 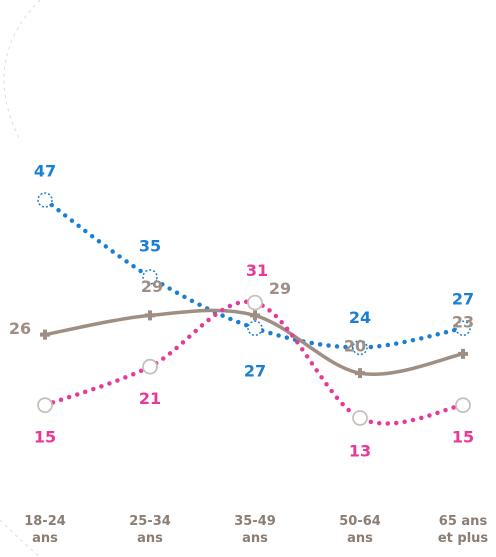 I want to click on data-label: 23, so click(x=463, y=321).